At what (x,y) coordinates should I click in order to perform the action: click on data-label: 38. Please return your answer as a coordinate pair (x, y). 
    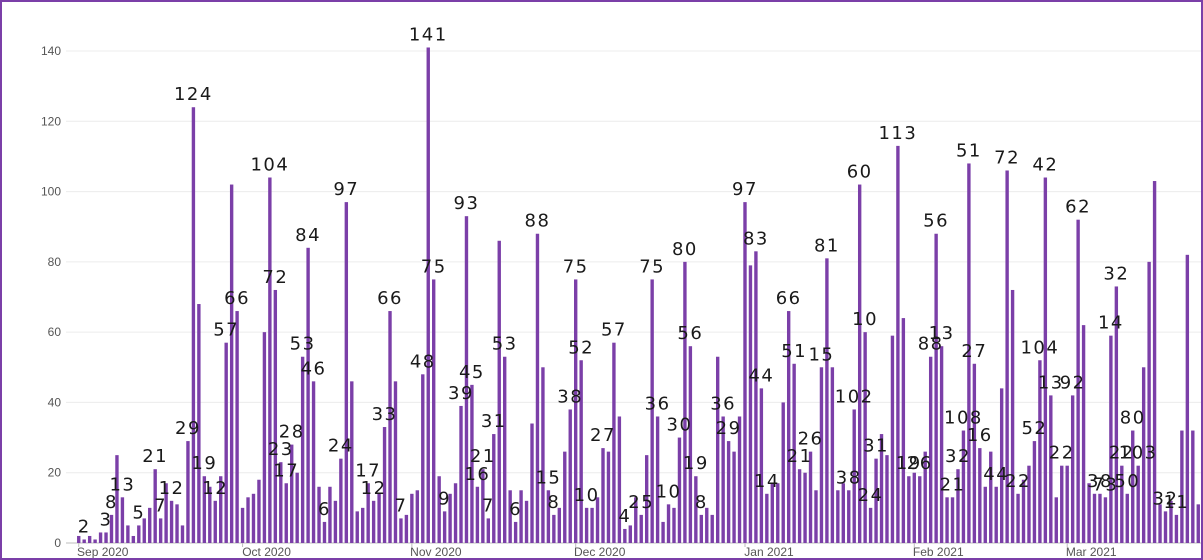
    Looking at the image, I should click on (1100, 481).